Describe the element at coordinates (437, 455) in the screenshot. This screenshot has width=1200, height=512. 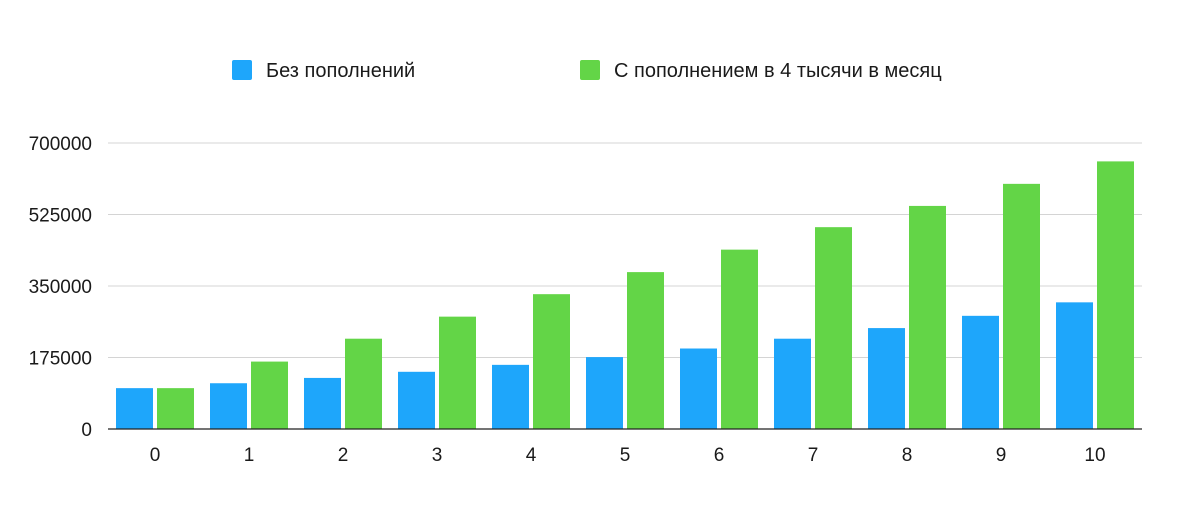
I see `x-tick-label: 3` at that location.